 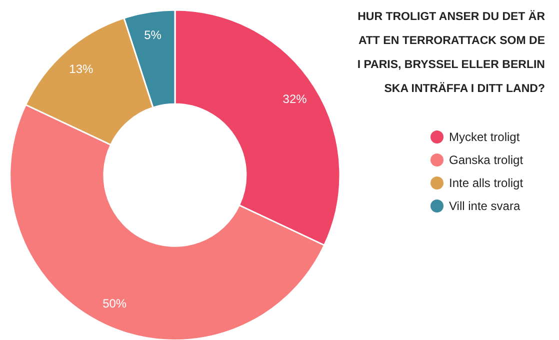 I want to click on data-label: 5%, so click(x=153, y=35).